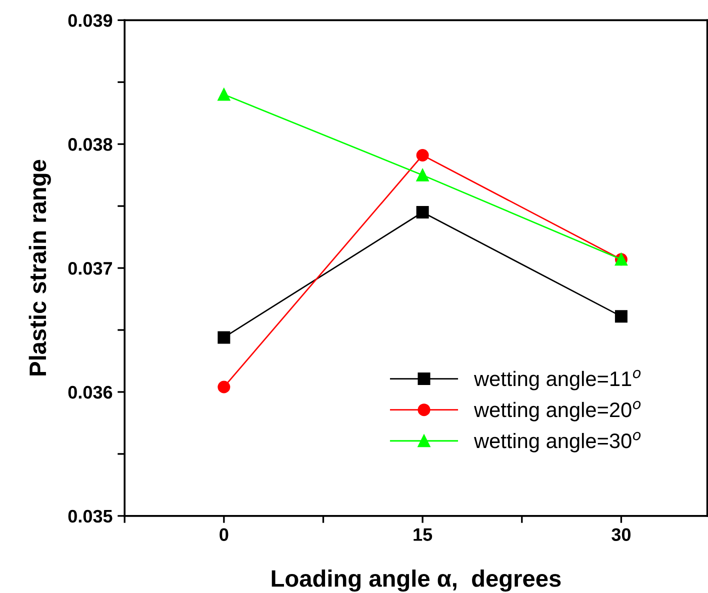 This screenshot has height=593, width=708. I want to click on y-tick-label: 0.038, so click(90, 144).